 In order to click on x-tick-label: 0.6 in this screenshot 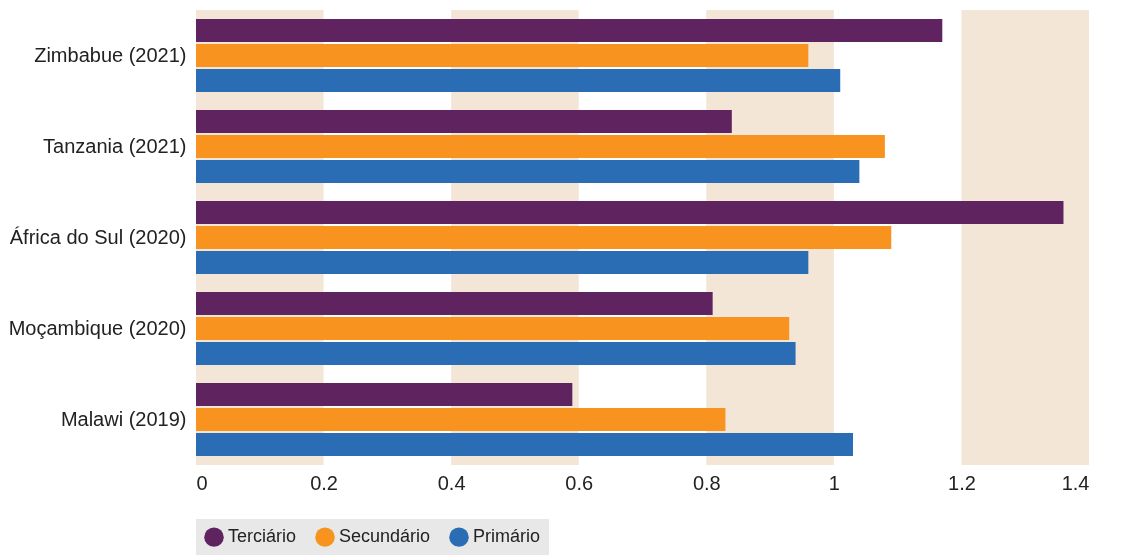, I will do `click(579, 482)`.